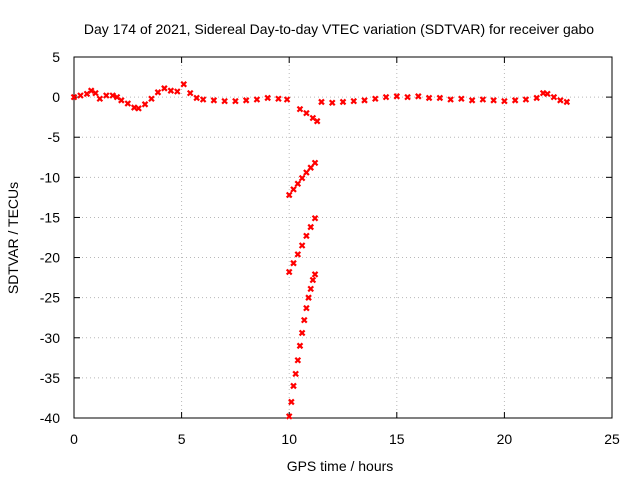  Describe the element at coordinates (50, 217) in the screenshot. I see `y-tick-label: -15` at that location.